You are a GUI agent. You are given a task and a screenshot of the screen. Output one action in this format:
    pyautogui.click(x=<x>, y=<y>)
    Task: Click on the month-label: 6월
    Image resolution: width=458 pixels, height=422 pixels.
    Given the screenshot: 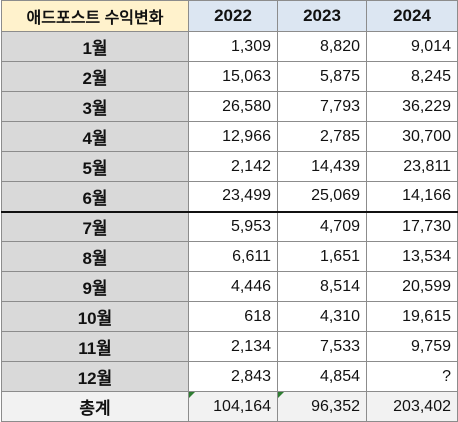 What is the action you would take?
    pyautogui.click(x=95, y=197)
    